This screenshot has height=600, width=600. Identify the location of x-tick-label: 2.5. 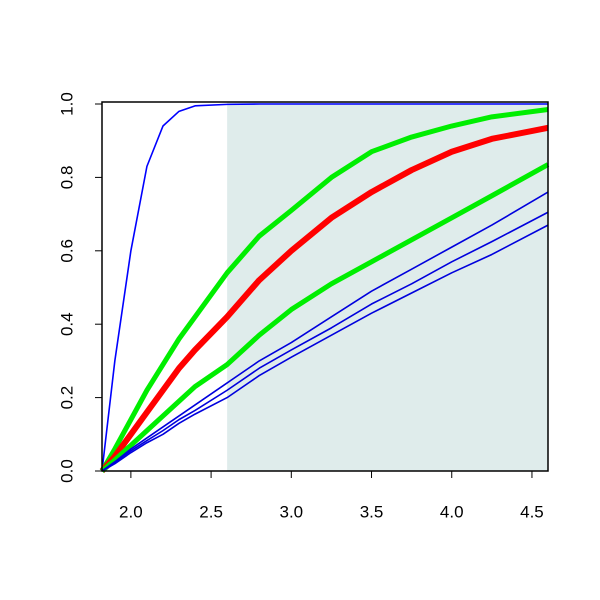
(211, 511).